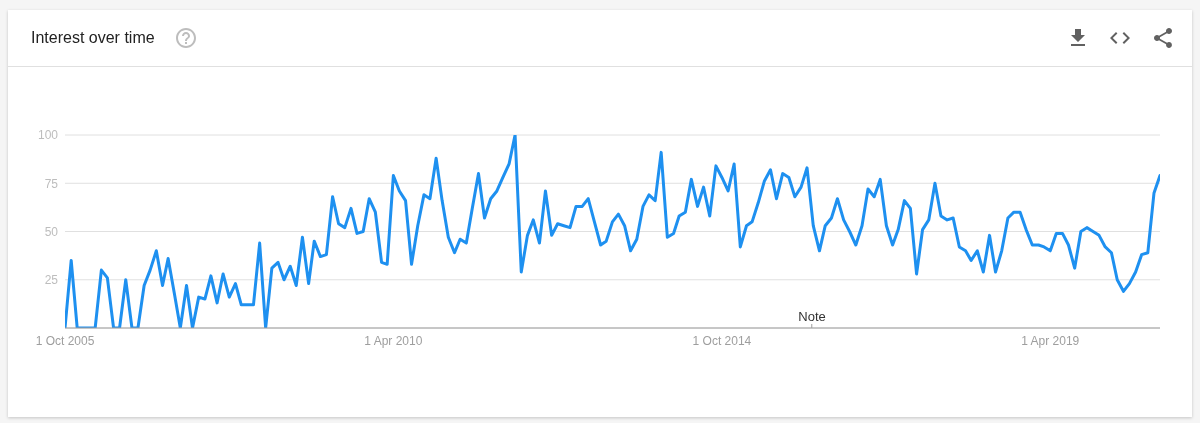  What do you see at coordinates (51, 231) in the screenshot?
I see `y-tick-label: 50` at bounding box center [51, 231].